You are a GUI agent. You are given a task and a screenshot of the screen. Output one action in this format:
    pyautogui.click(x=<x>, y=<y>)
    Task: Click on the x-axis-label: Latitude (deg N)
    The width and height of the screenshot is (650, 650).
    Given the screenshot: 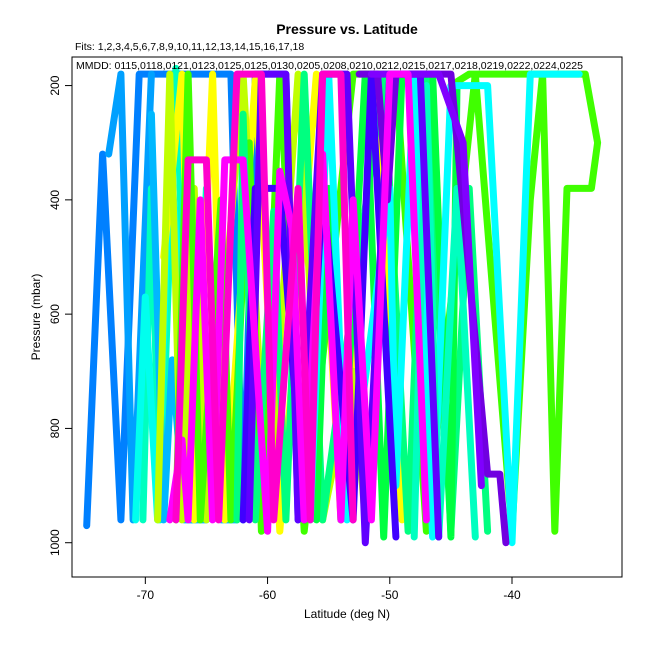 What is the action you would take?
    pyautogui.click(x=347, y=614)
    